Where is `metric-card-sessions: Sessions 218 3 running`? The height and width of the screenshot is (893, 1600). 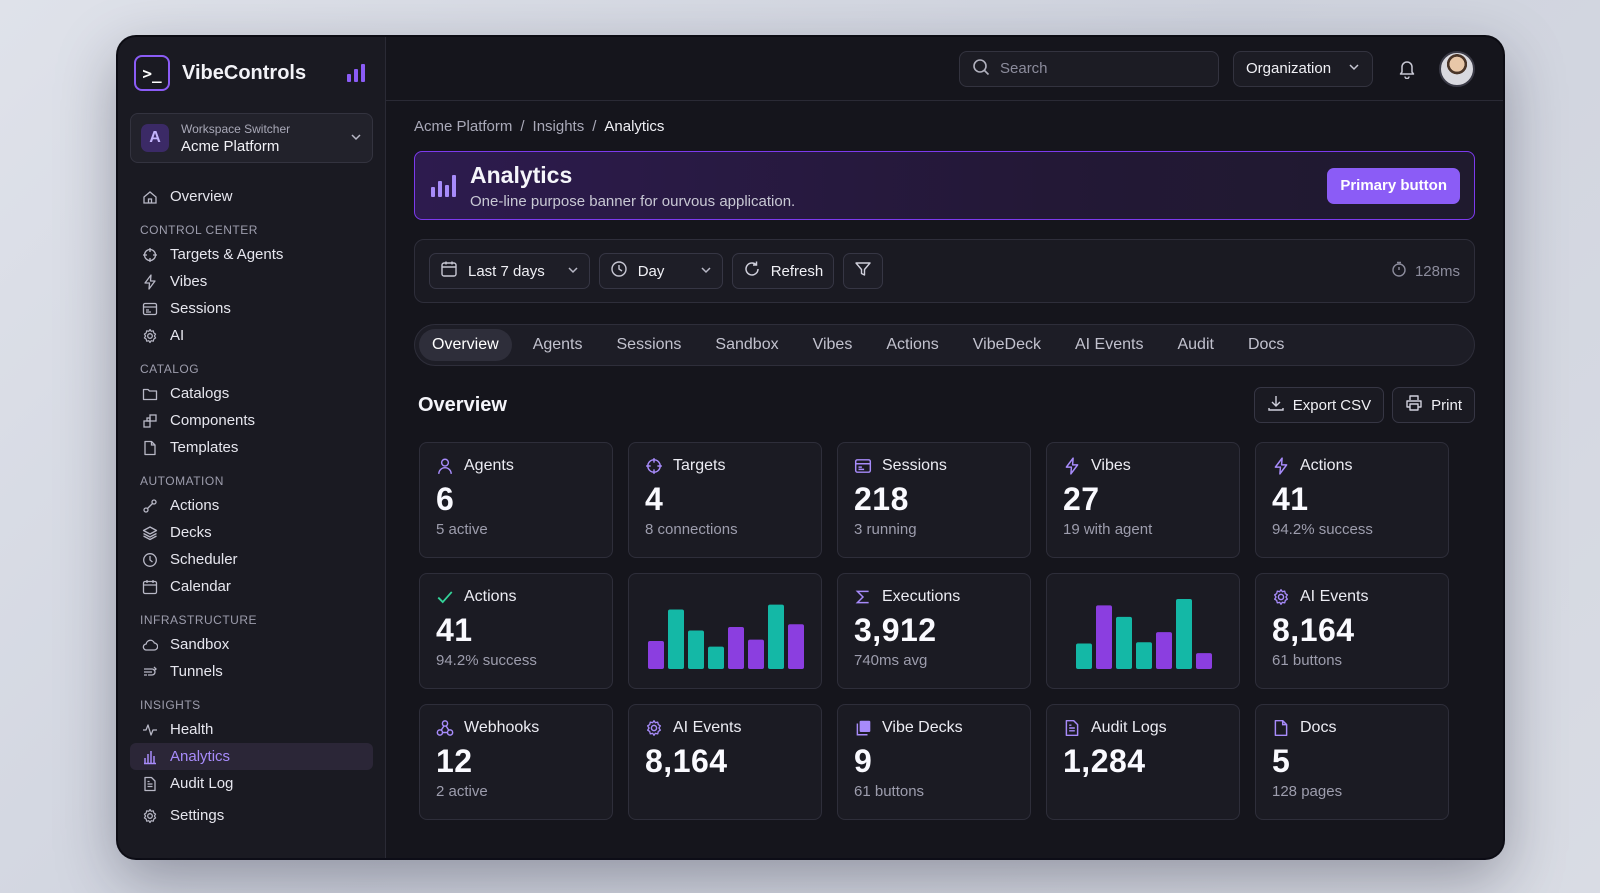
metric-card-sessions: Sessions 218 3 running is located at coordinates (934, 500).